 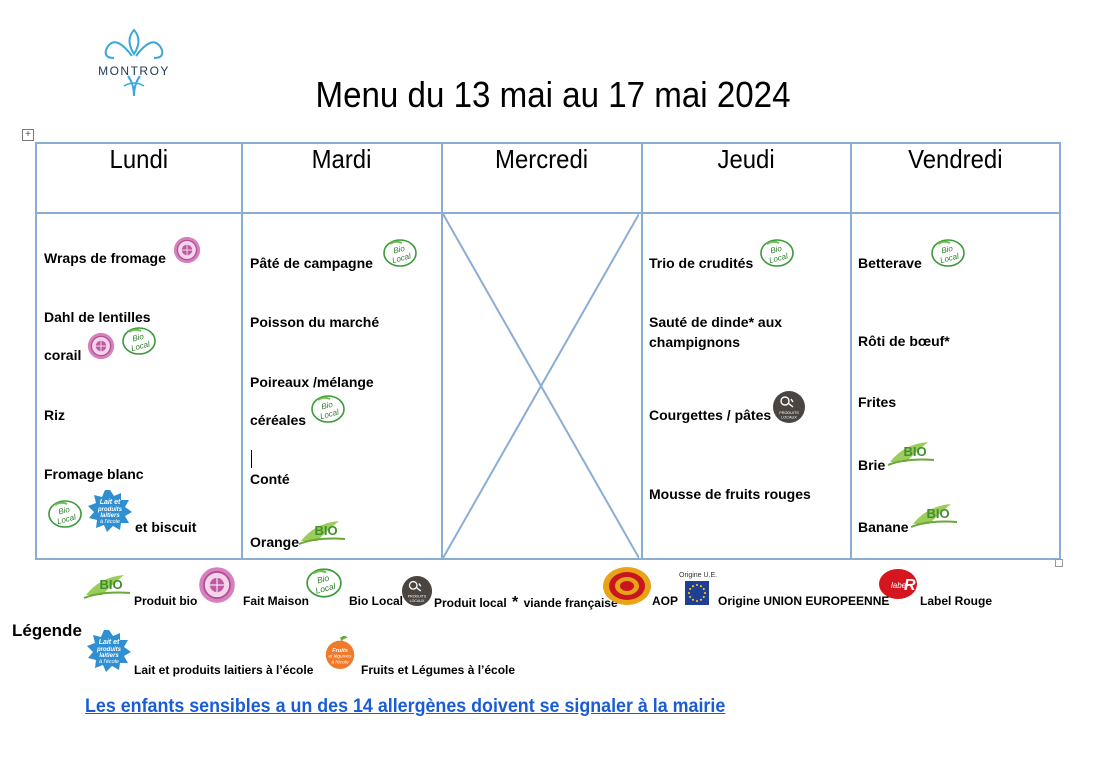 What do you see at coordinates (166, 601) in the screenshot?
I see `legend-produit-bio: Produit bio` at bounding box center [166, 601].